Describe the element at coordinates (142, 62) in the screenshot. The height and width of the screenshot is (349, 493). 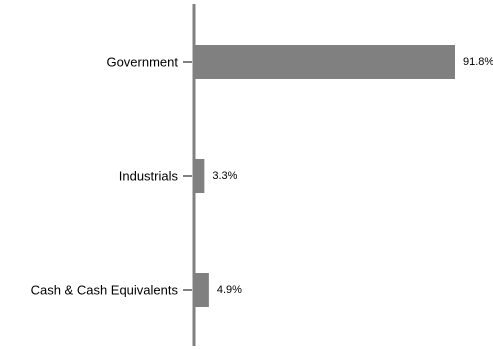
I see `category-label: Government` at that location.